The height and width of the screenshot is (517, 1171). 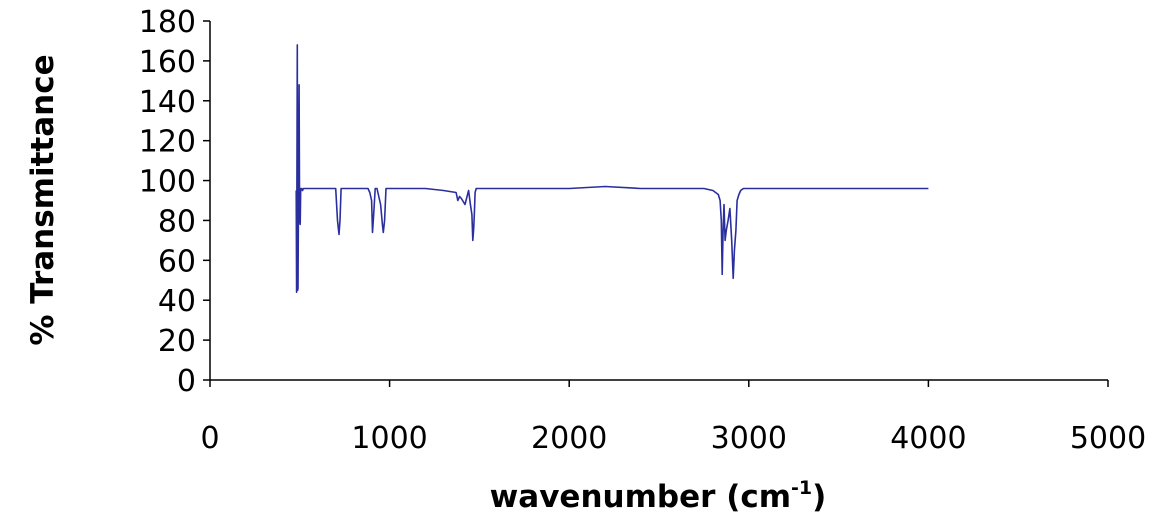 What do you see at coordinates (819, 497) in the screenshot?
I see `x-axis-title-close: )` at bounding box center [819, 497].